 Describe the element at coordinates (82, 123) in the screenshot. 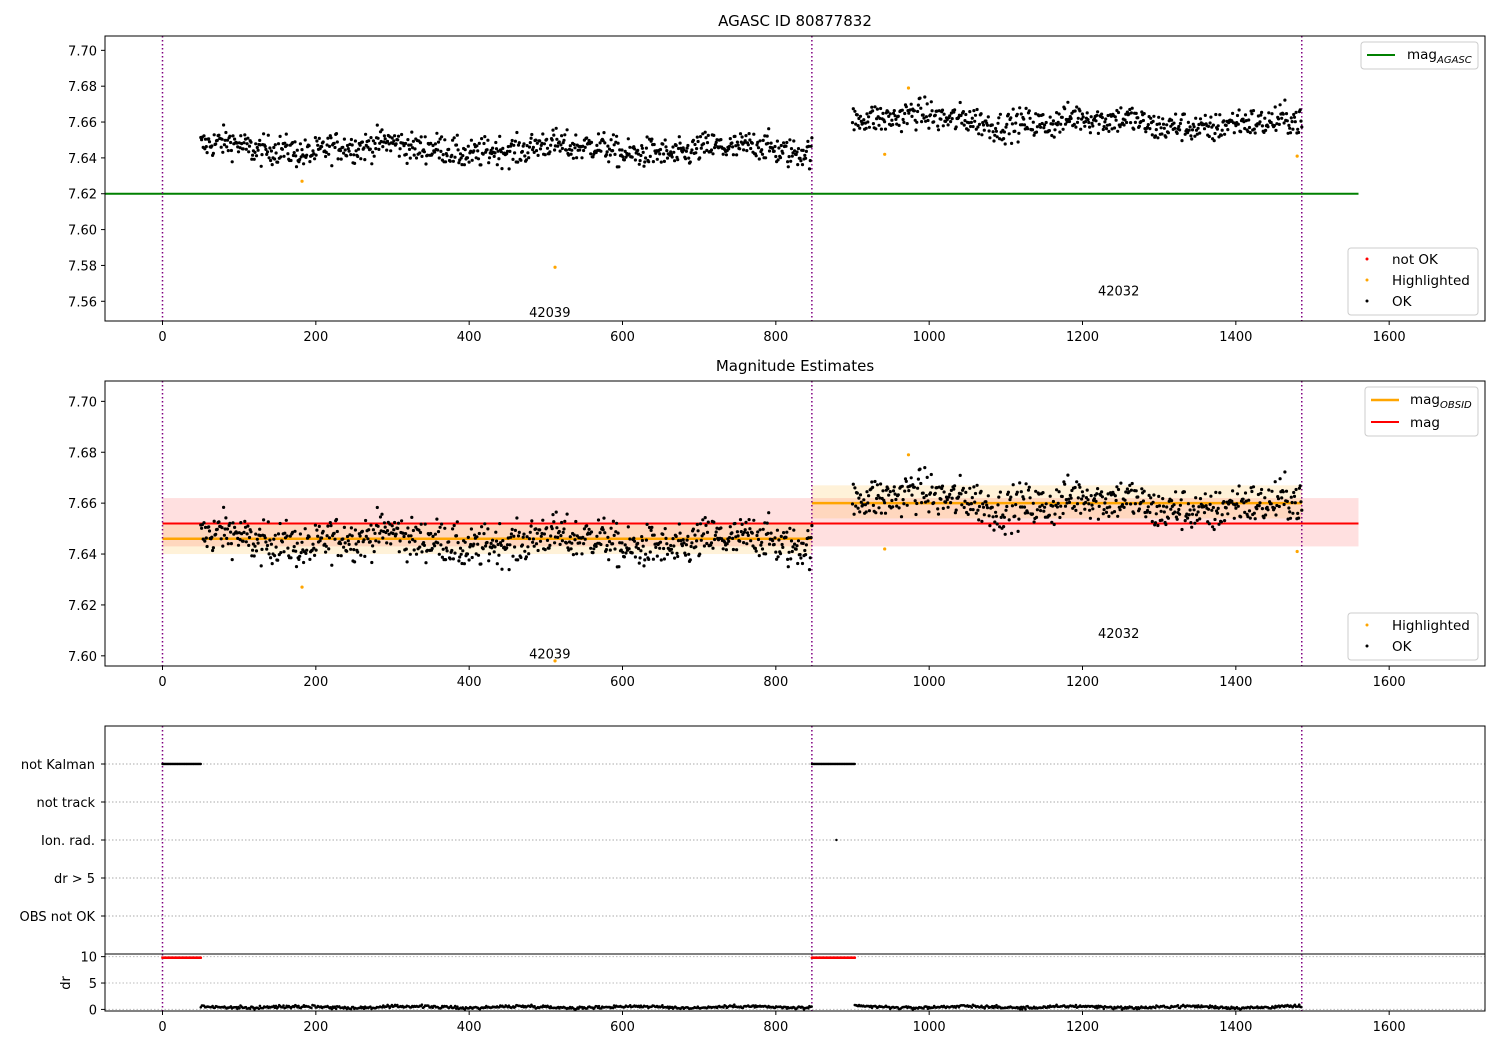

I see `y-tick-label: 7.66` at that location.